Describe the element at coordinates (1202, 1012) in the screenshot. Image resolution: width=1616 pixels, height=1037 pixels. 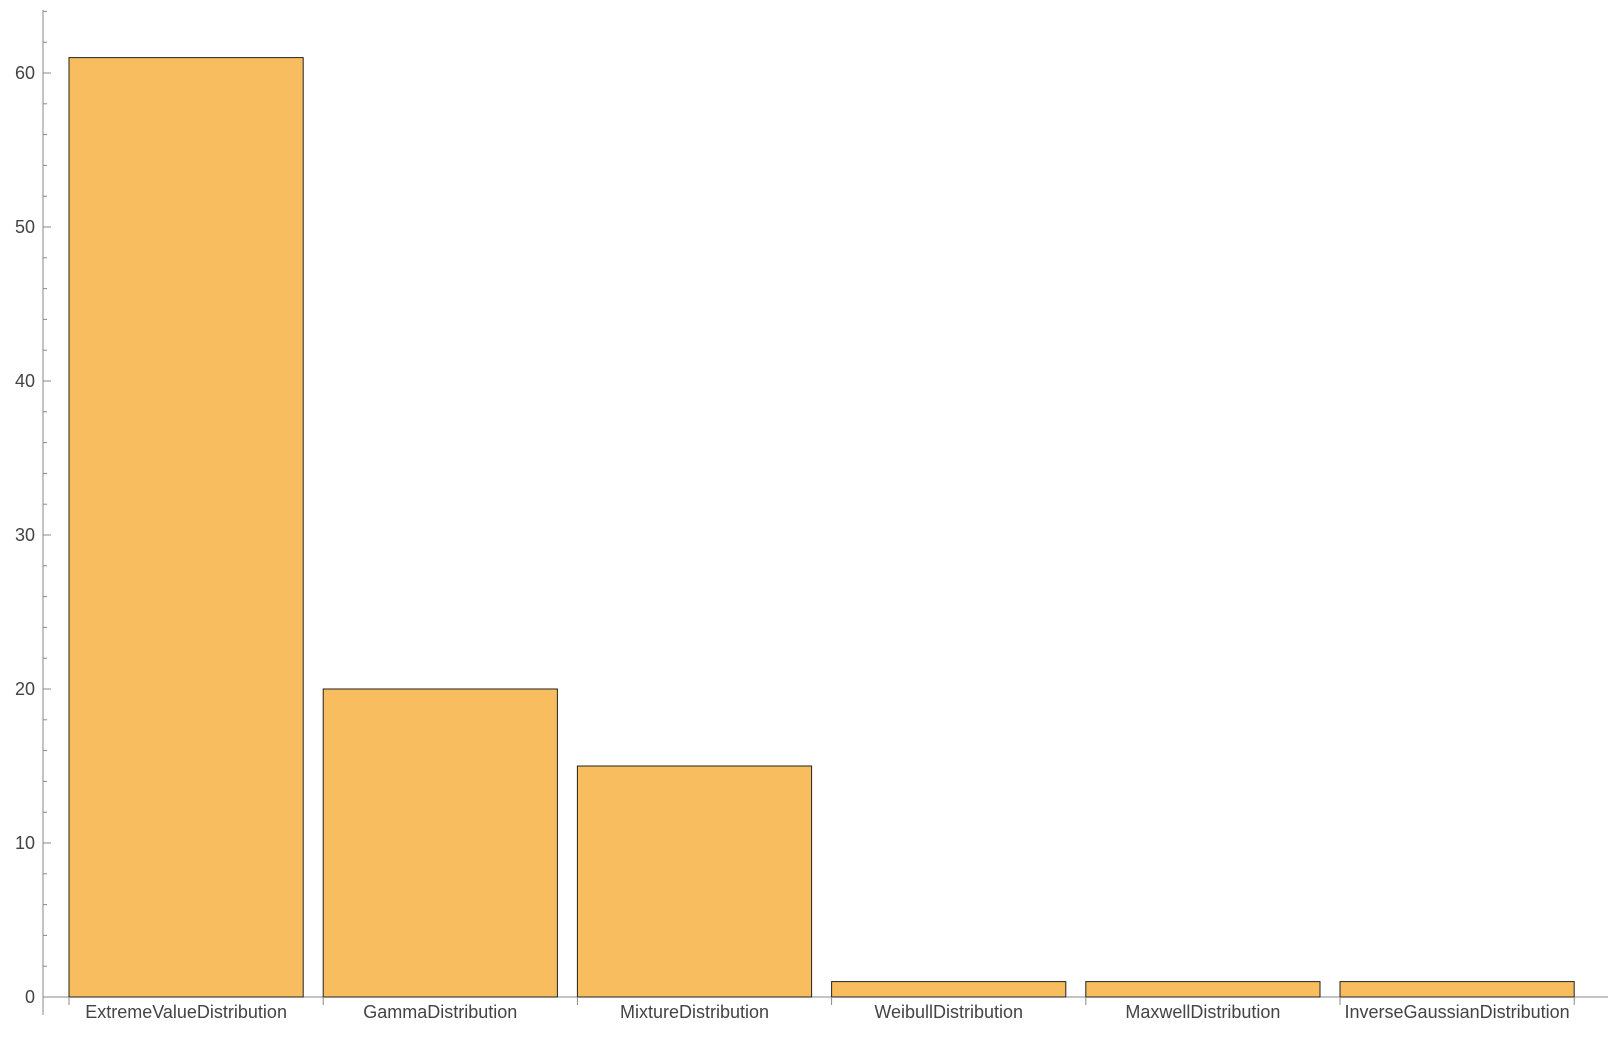
I see `x-tick-label: MaxwellDistribution` at that location.